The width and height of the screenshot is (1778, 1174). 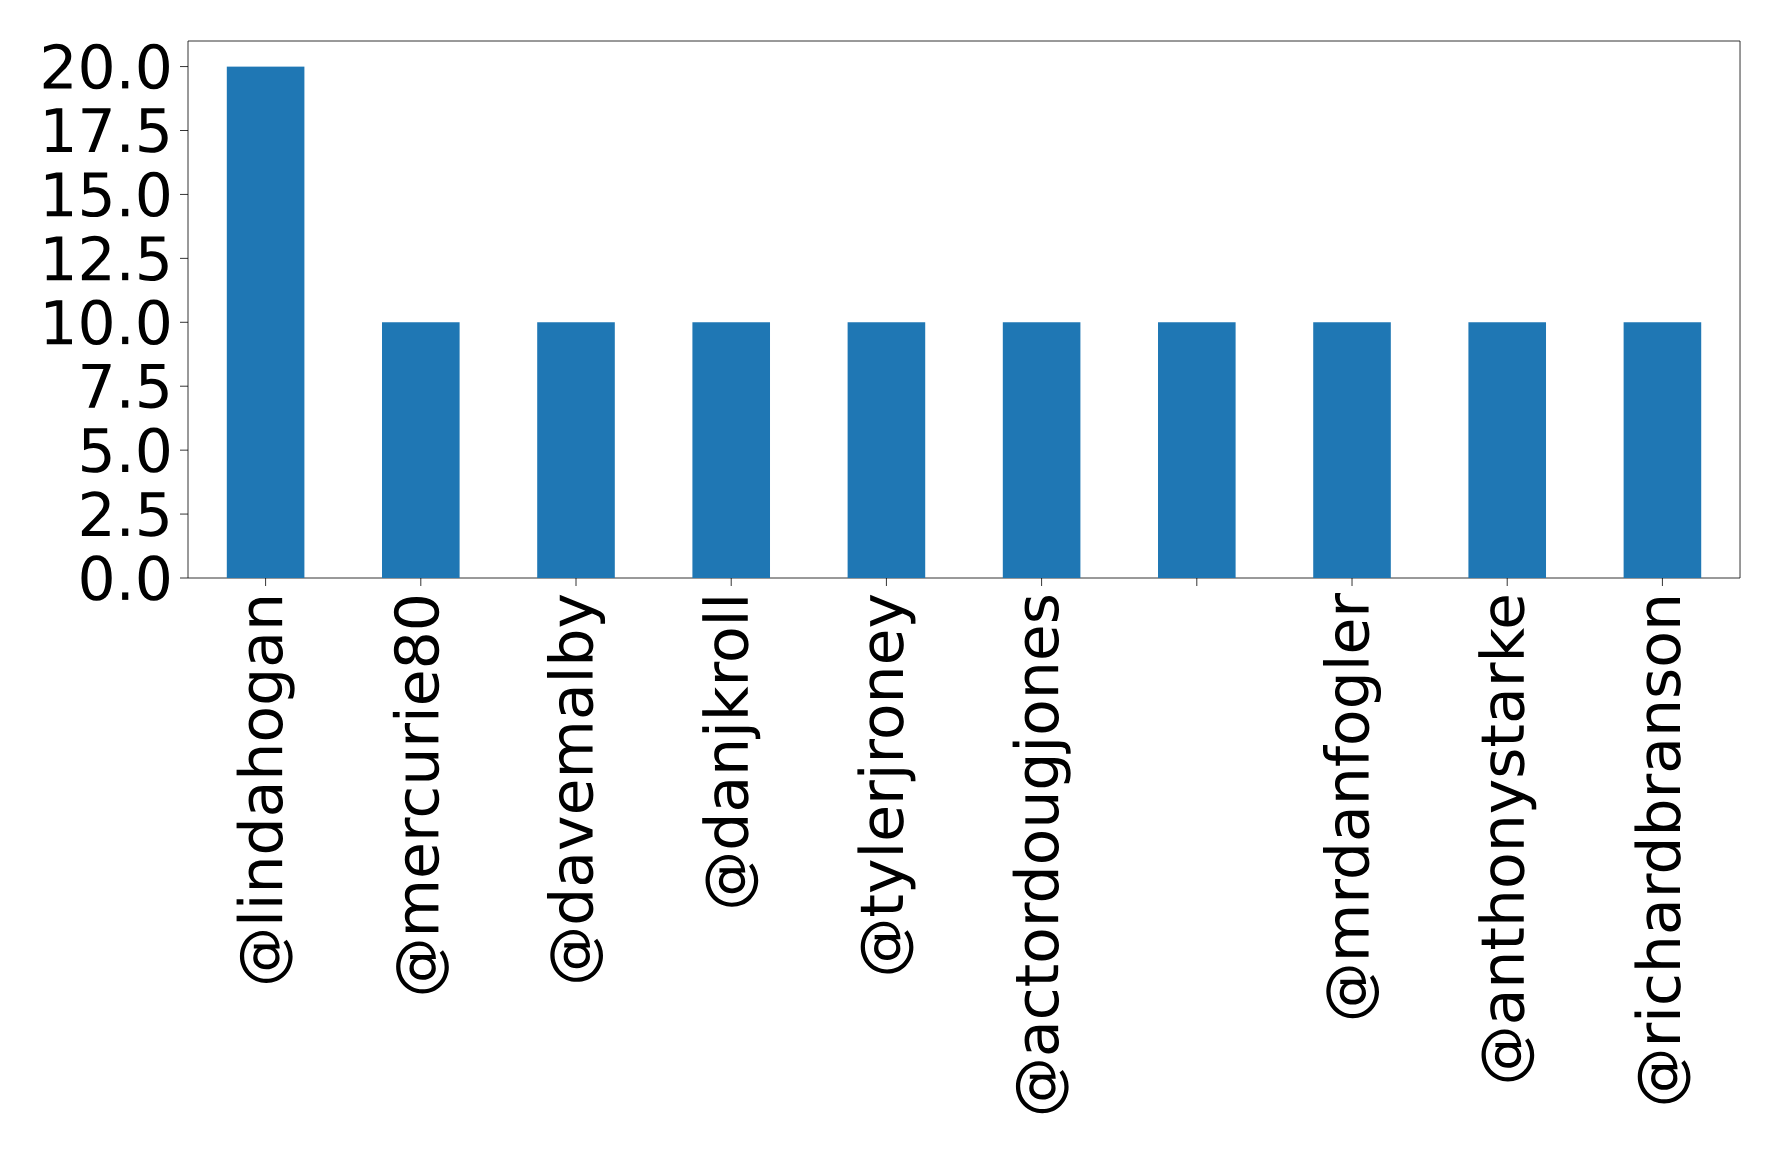 What do you see at coordinates (576, 788) in the screenshot?
I see `x-tick-label: @davemalby` at bounding box center [576, 788].